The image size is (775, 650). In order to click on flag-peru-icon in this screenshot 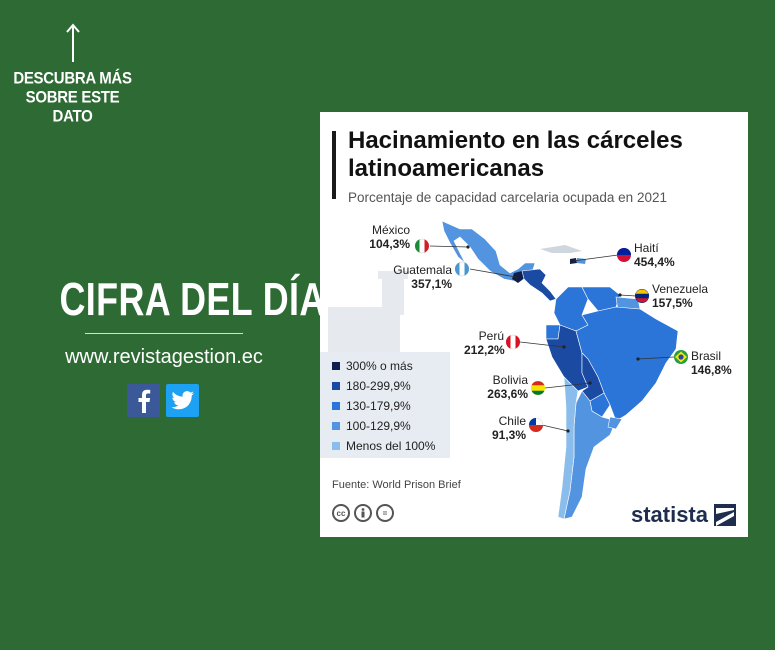, I will do `click(513, 342)`.